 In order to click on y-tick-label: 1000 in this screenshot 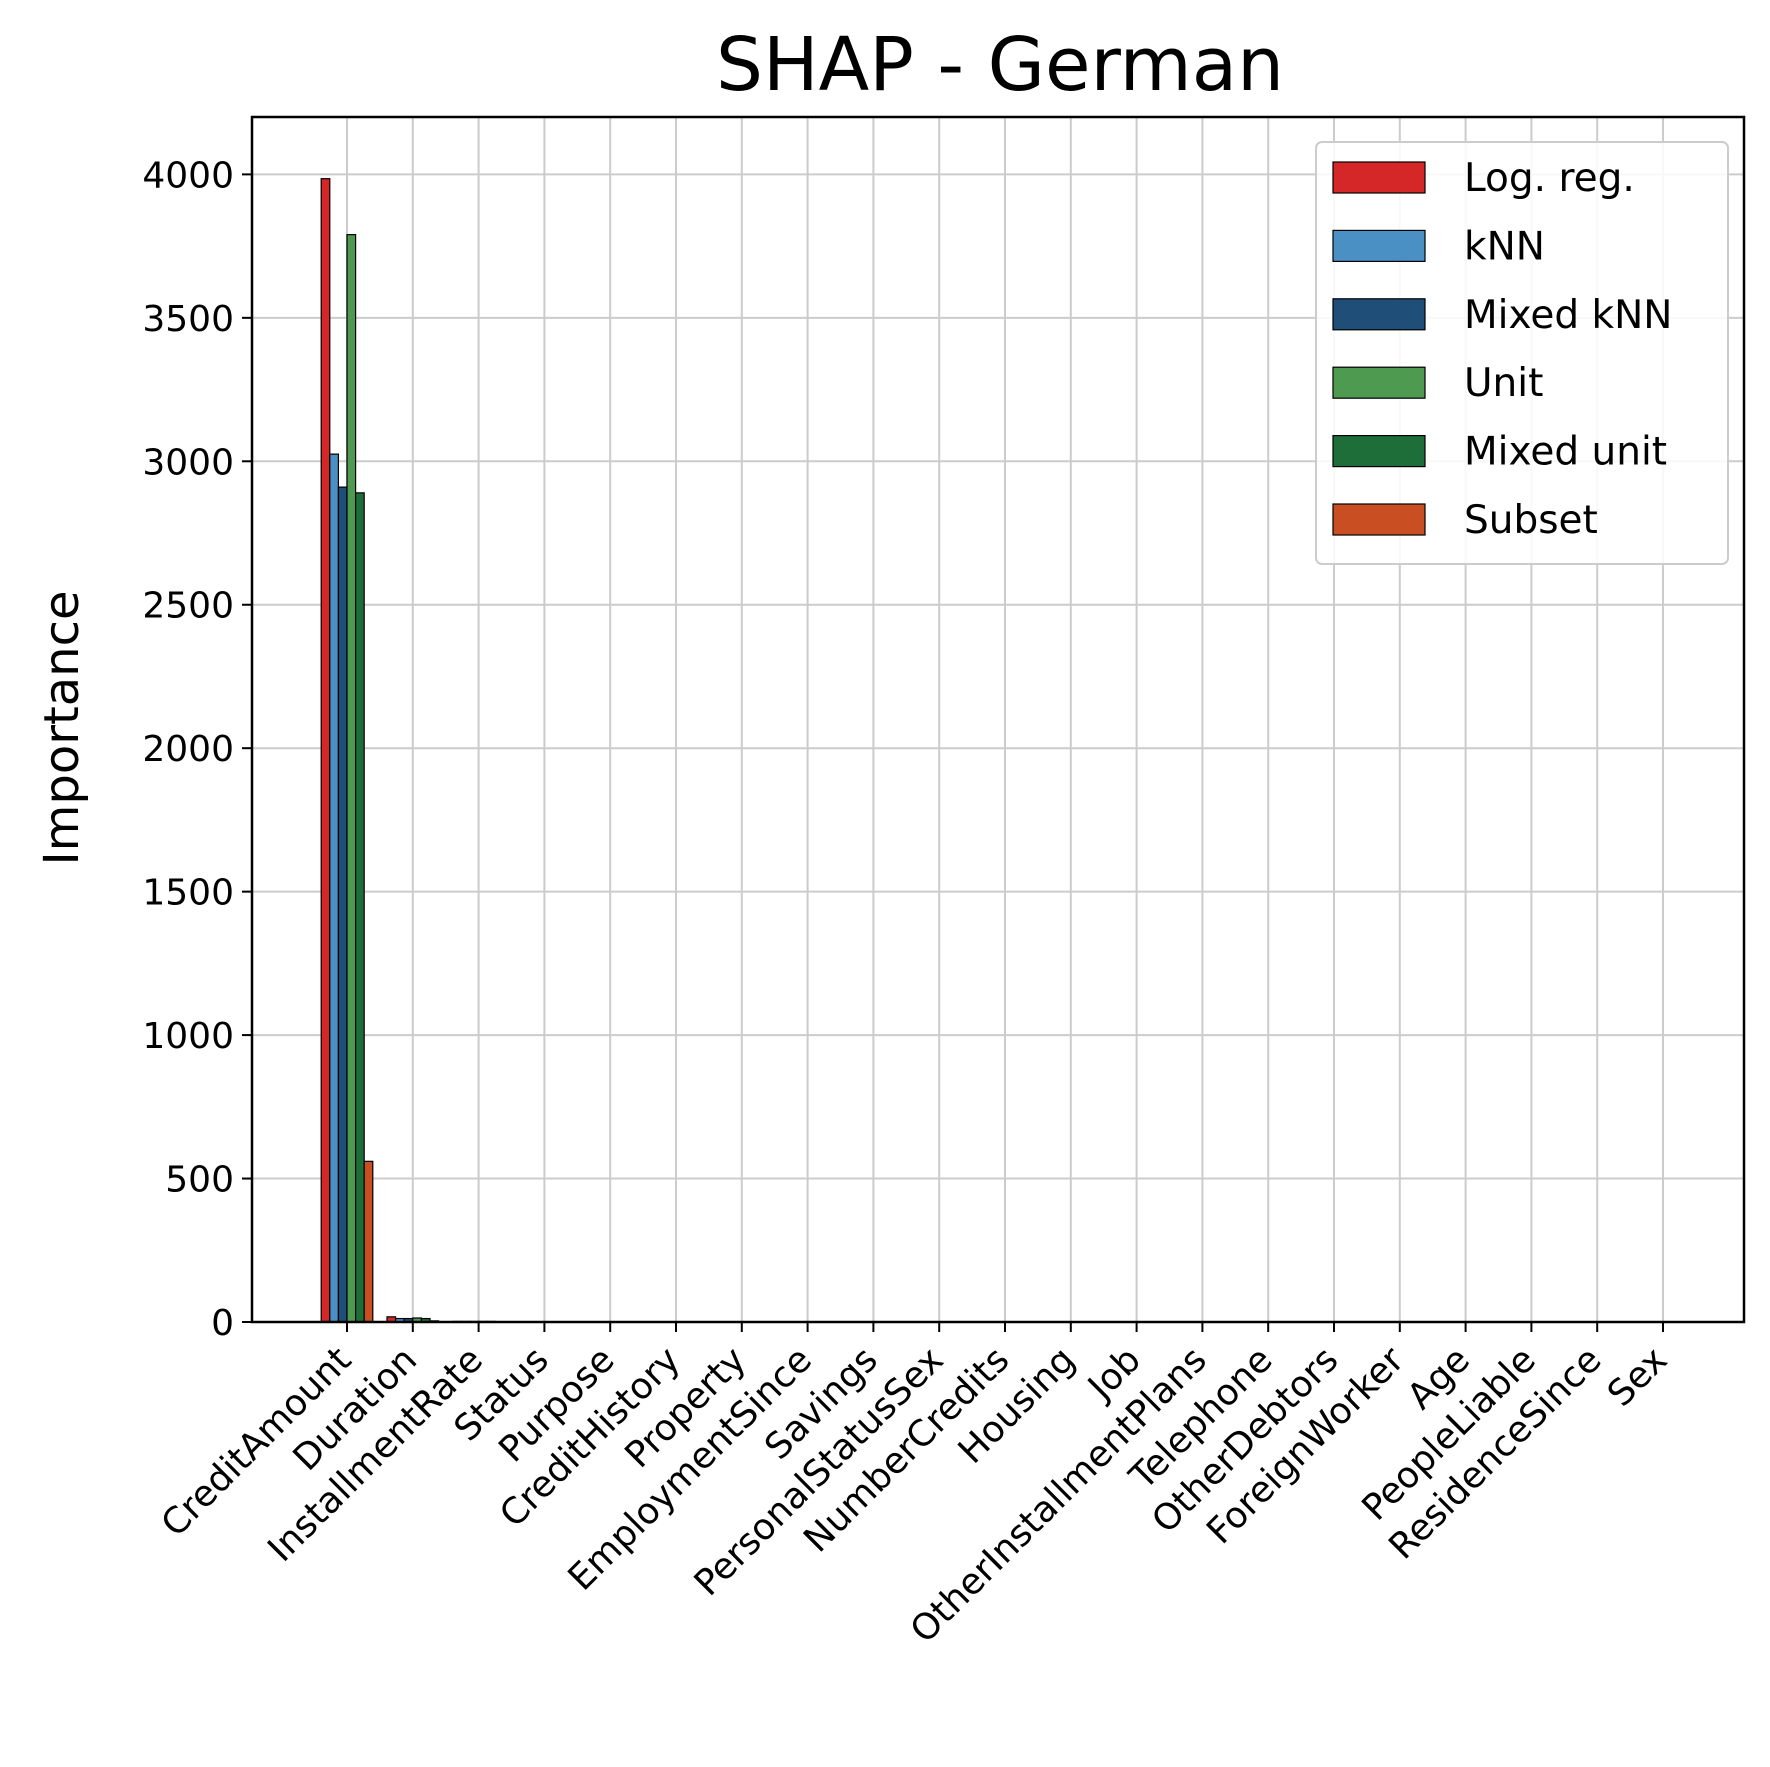, I will do `click(188, 1036)`.